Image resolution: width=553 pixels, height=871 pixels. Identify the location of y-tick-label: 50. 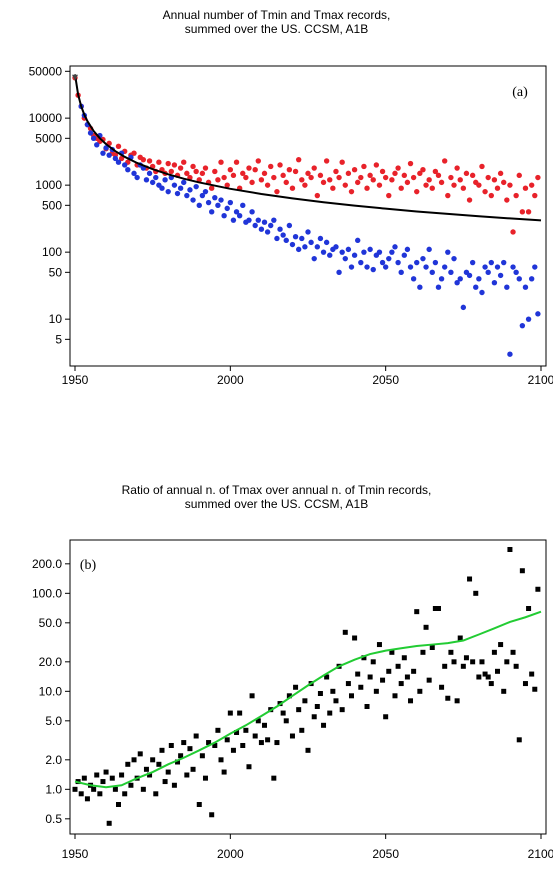
(56, 272).